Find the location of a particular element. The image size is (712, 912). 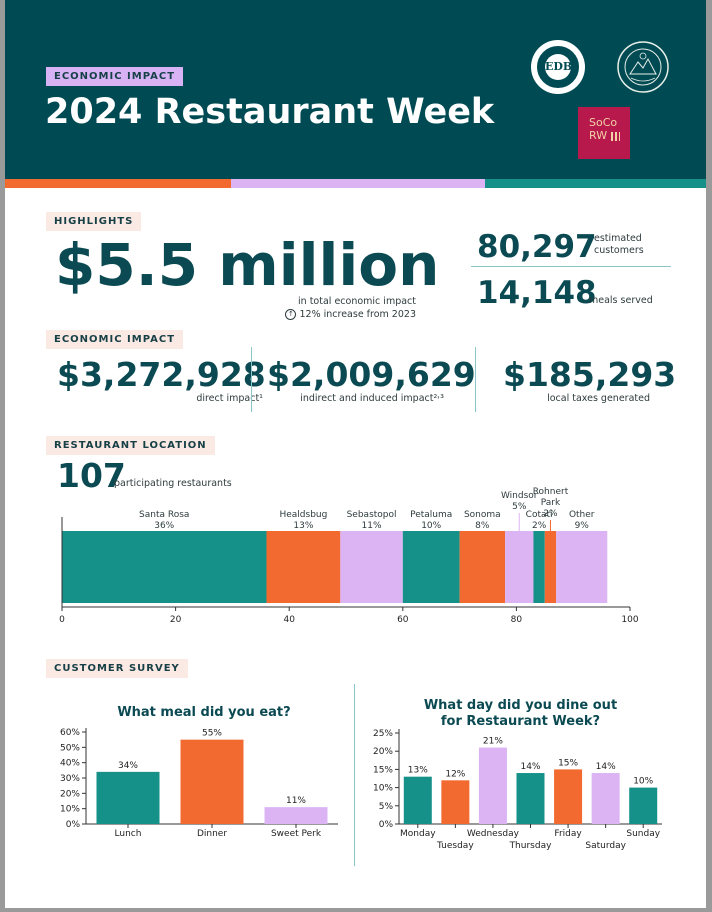

survey-divider is located at coordinates (354, 775).